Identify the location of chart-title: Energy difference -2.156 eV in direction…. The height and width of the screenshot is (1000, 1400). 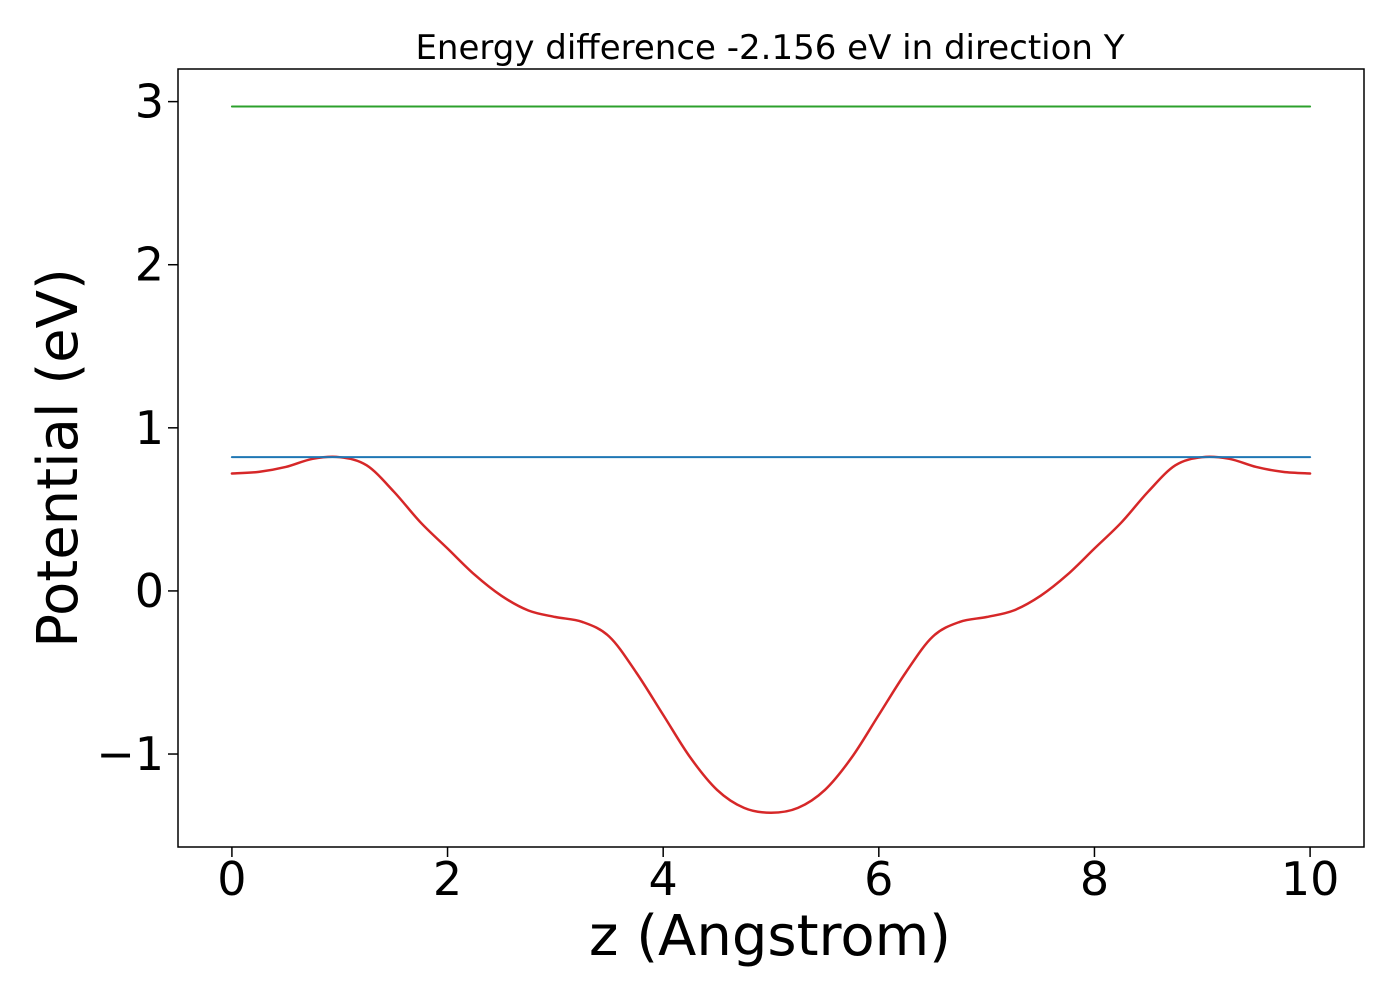
(769, 48).